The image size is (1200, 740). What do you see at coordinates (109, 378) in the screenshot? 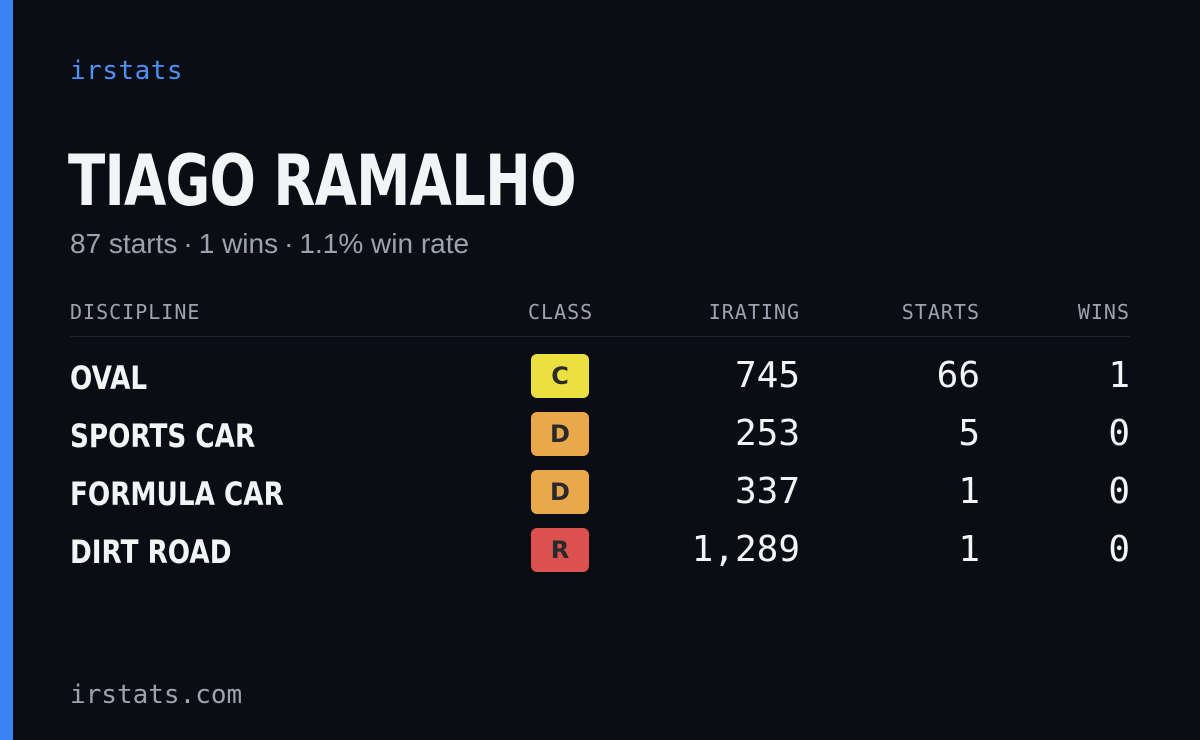
I see `discipline-name: OVAL` at bounding box center [109, 378].